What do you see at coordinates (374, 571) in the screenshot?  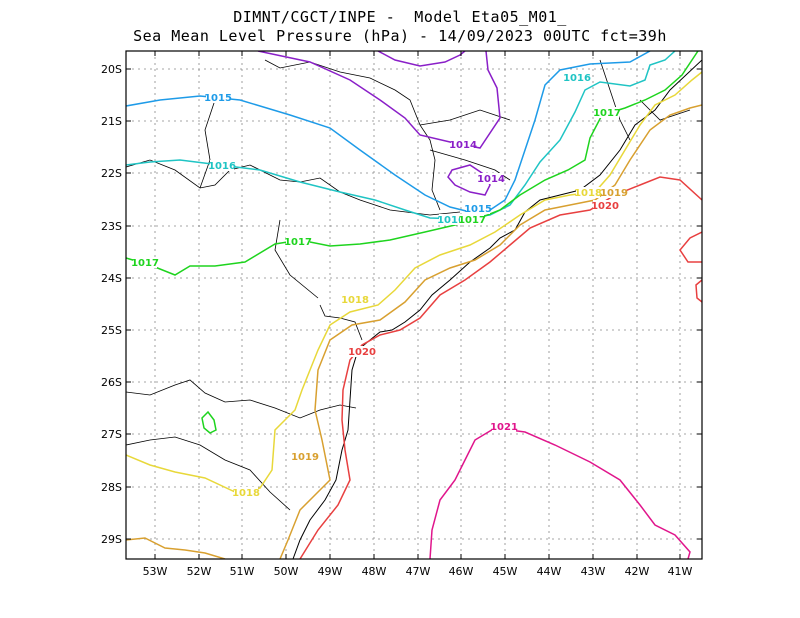 I see `lon-label: 48W` at bounding box center [374, 571].